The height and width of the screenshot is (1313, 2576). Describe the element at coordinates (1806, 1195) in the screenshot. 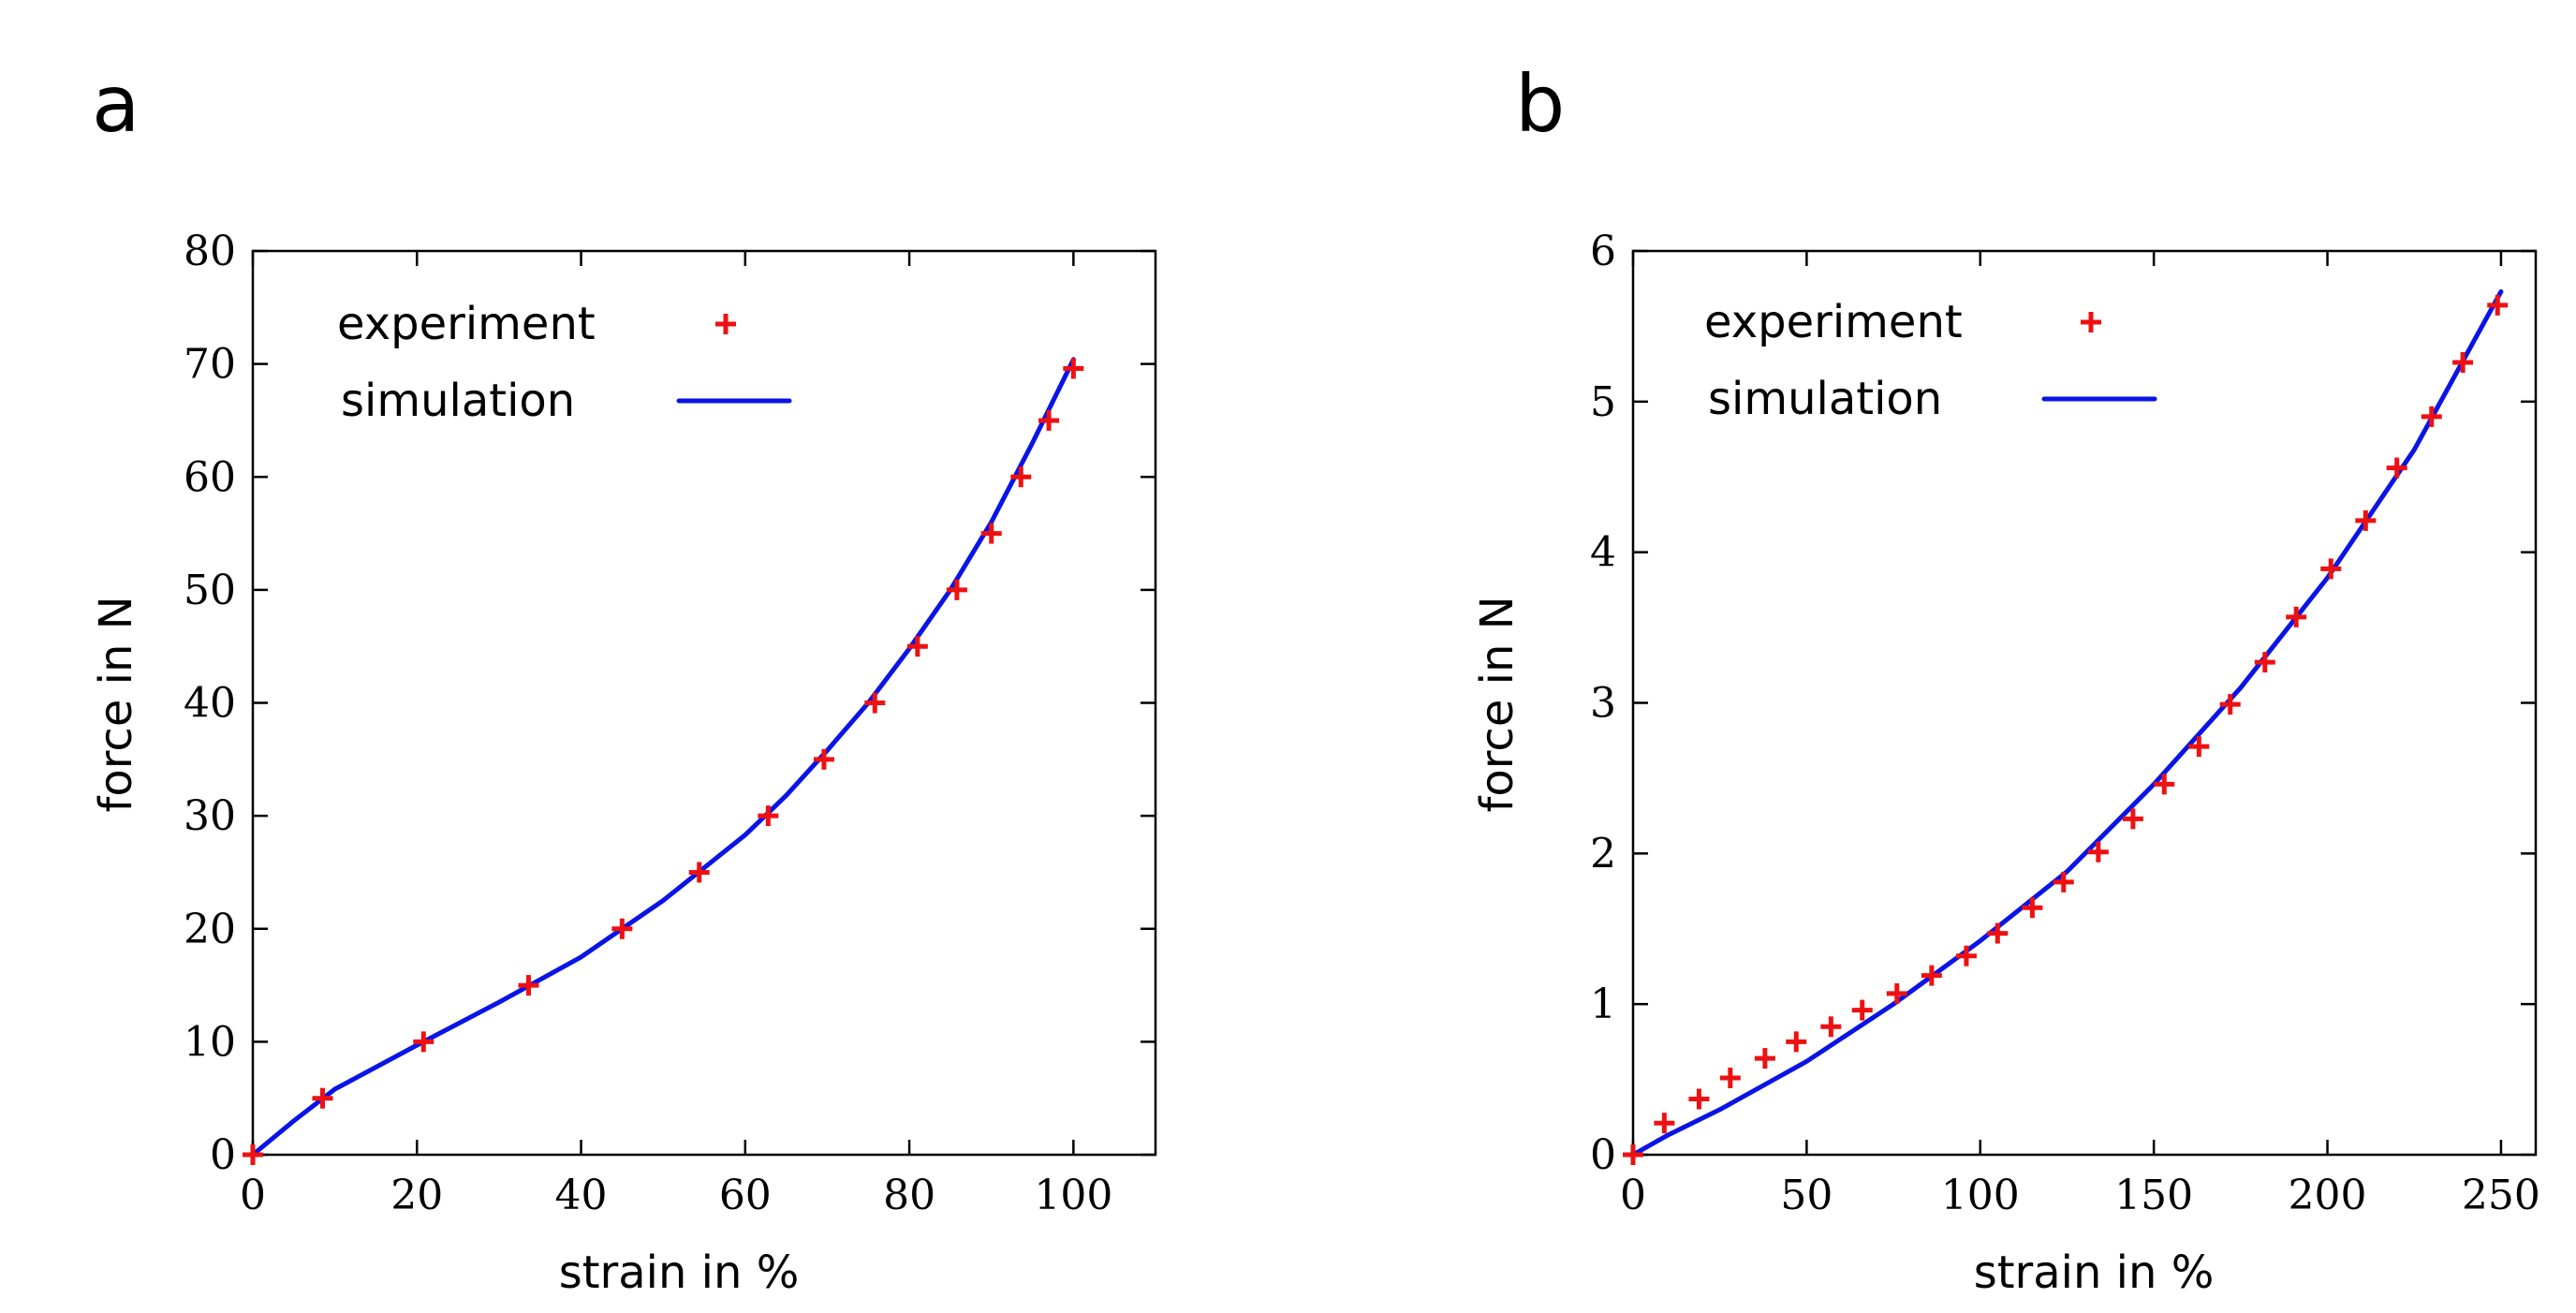

I see `x-tick-label: 50` at that location.